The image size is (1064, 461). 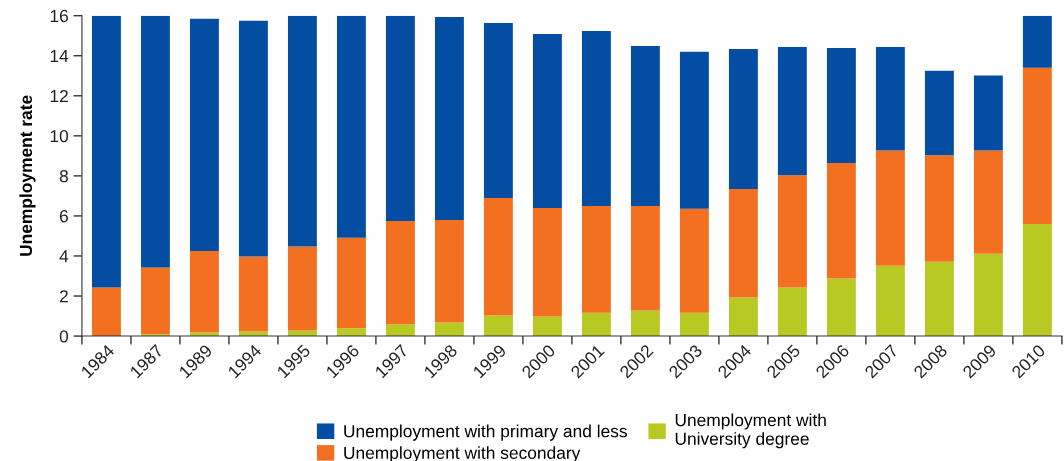 What do you see at coordinates (64, 256) in the screenshot?
I see `y-tick-label: 4` at bounding box center [64, 256].